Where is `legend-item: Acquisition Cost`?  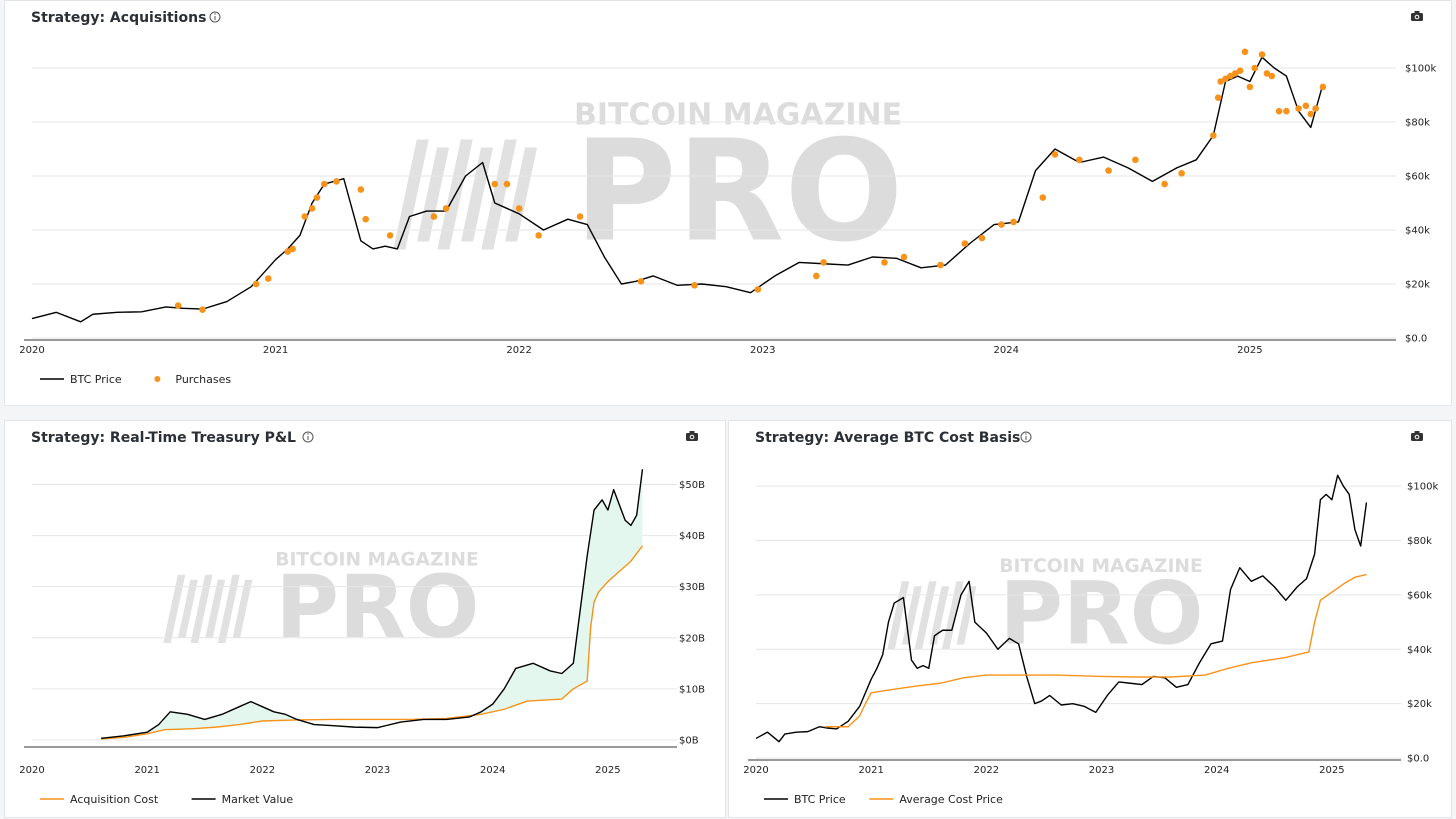 legend-item: Acquisition Cost is located at coordinates (99, 799).